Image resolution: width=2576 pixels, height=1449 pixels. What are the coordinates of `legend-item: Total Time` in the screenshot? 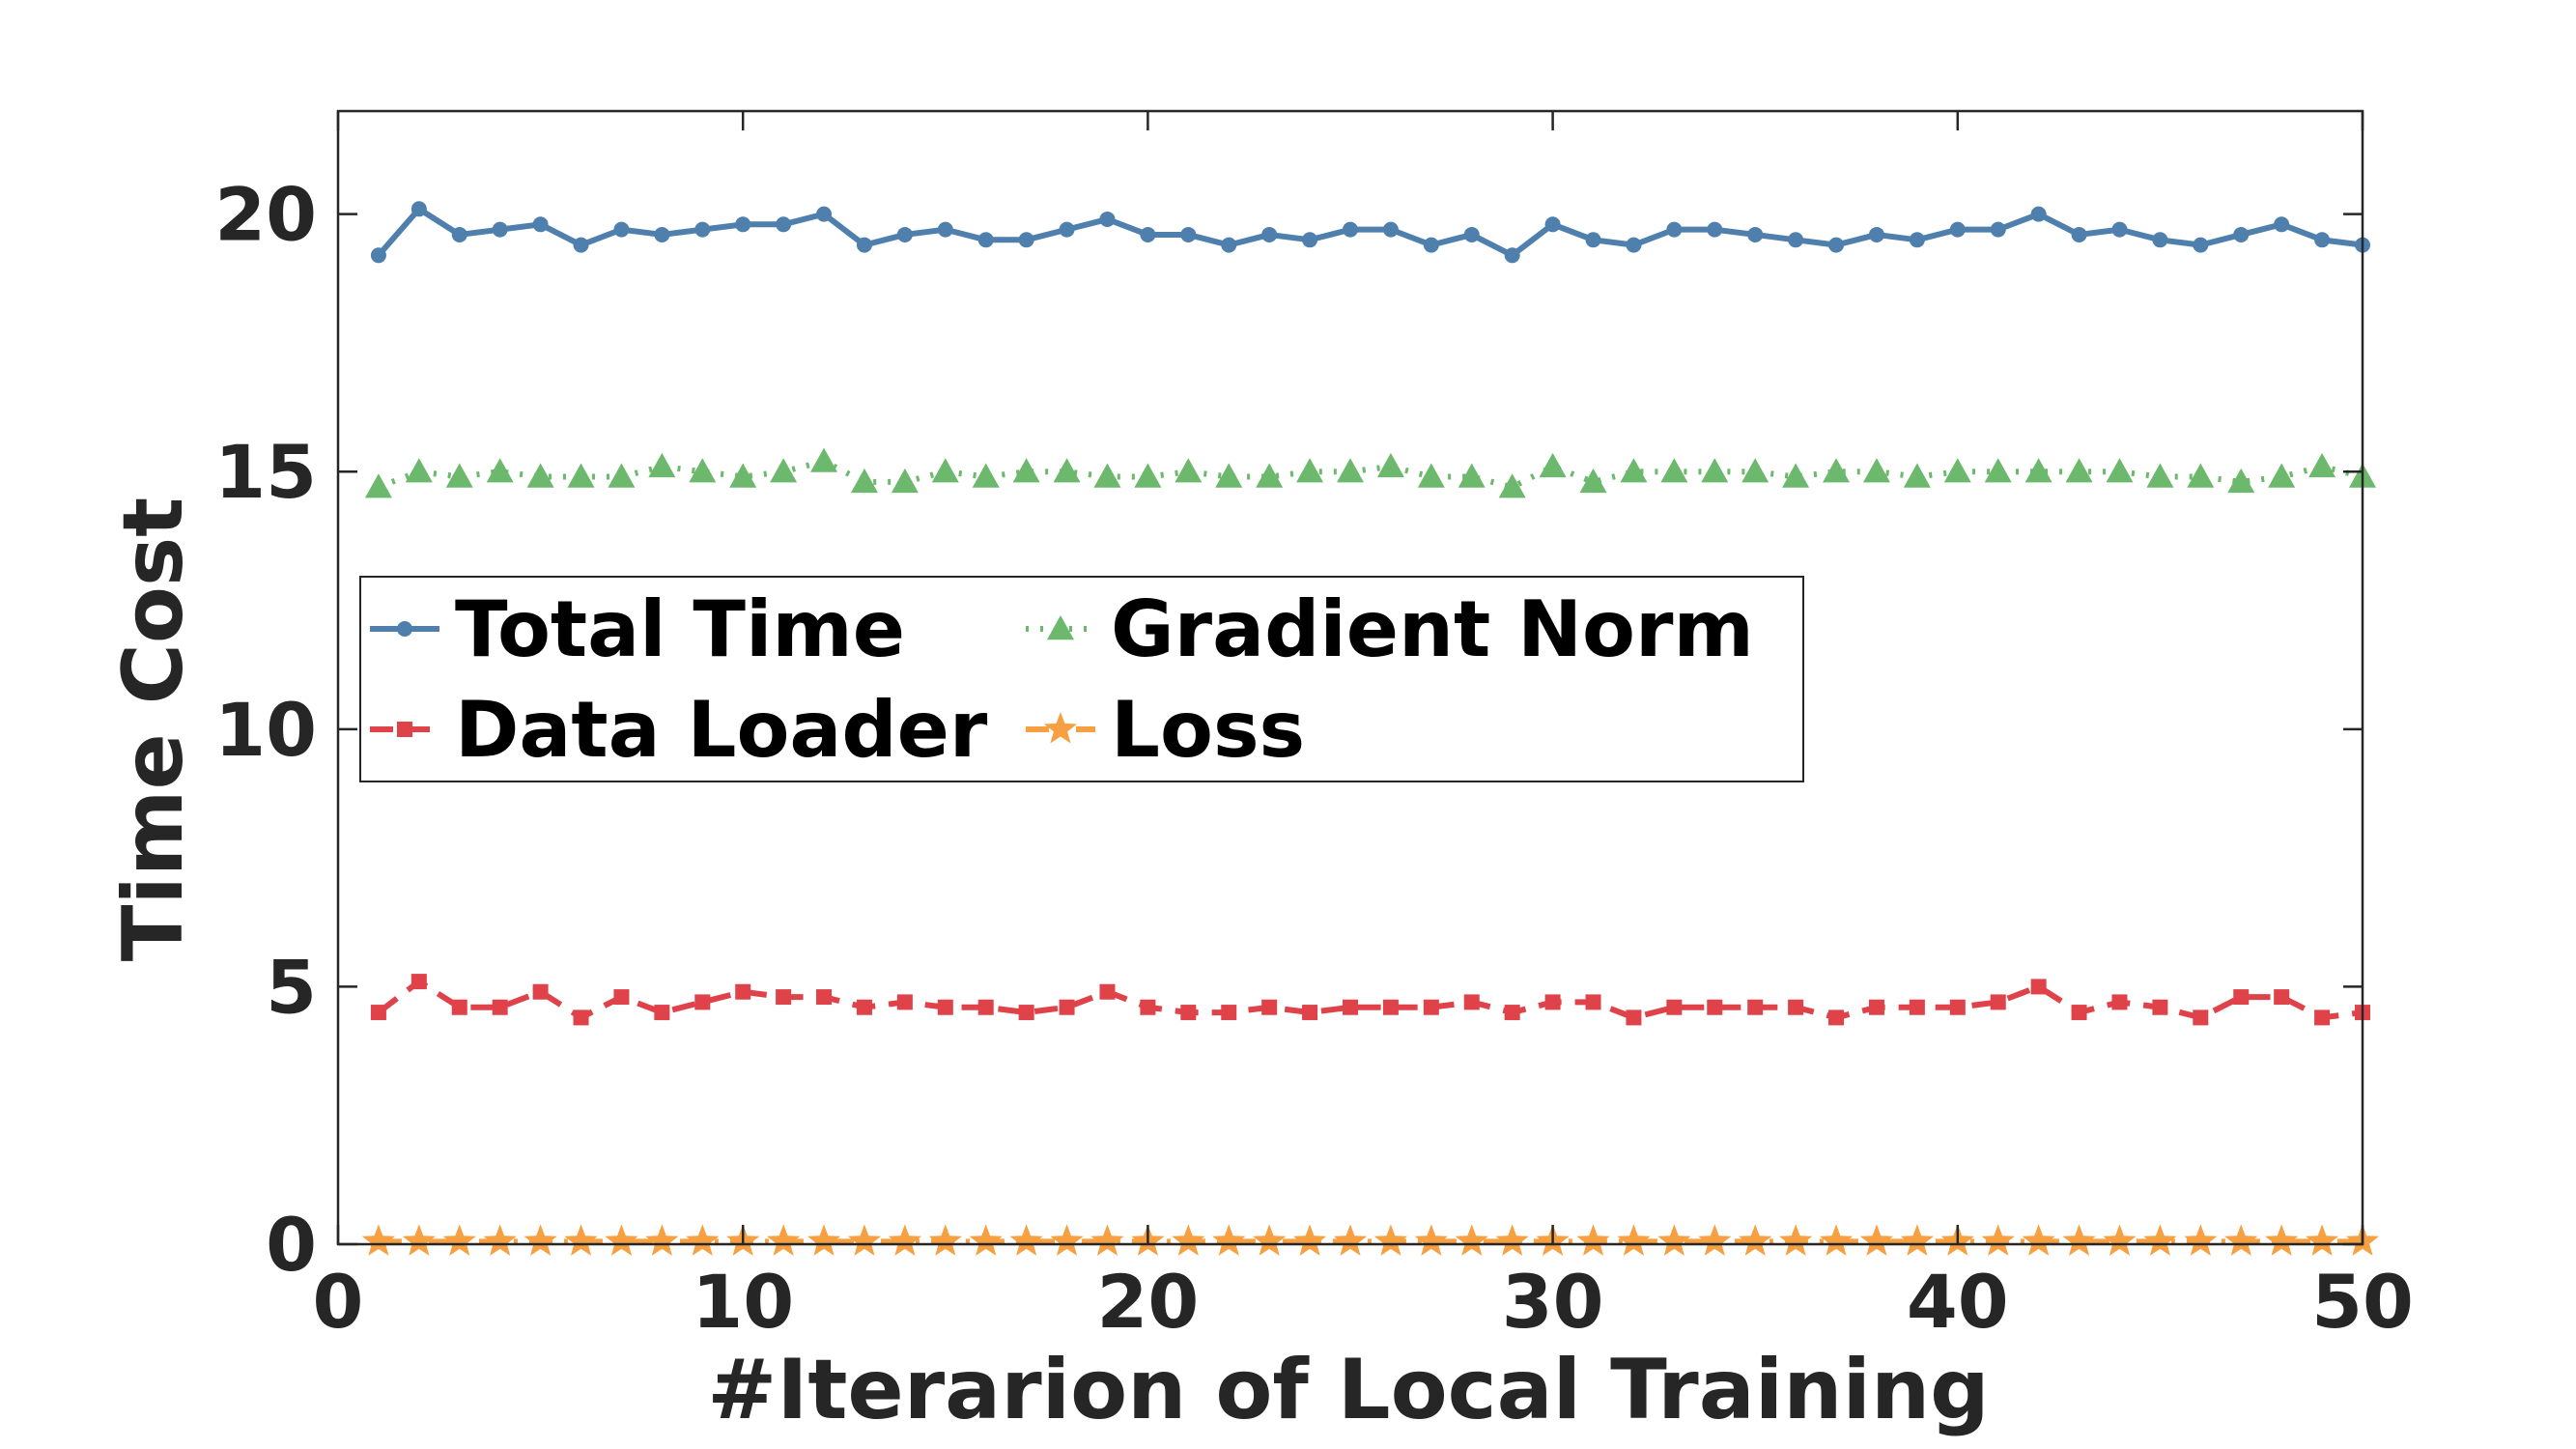 It's located at (637, 629).